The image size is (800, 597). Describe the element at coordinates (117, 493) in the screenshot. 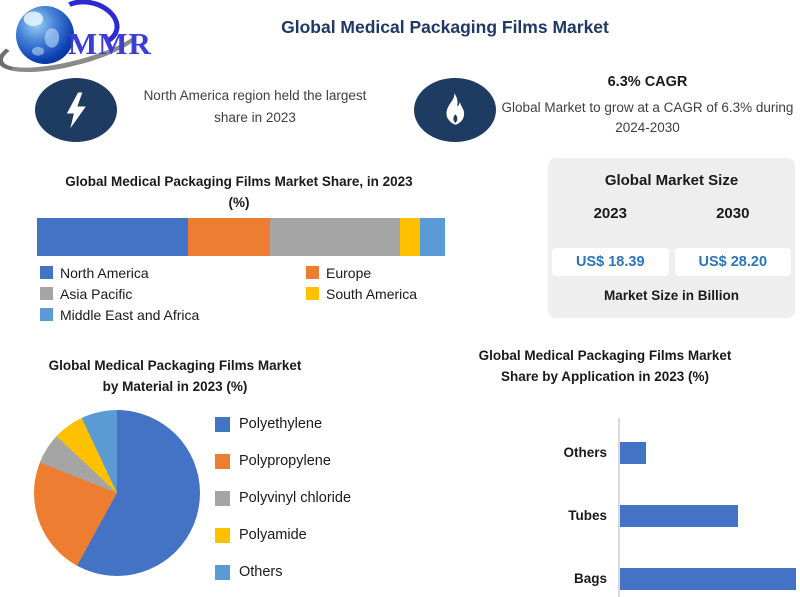

I see `material-pie-chart` at that location.